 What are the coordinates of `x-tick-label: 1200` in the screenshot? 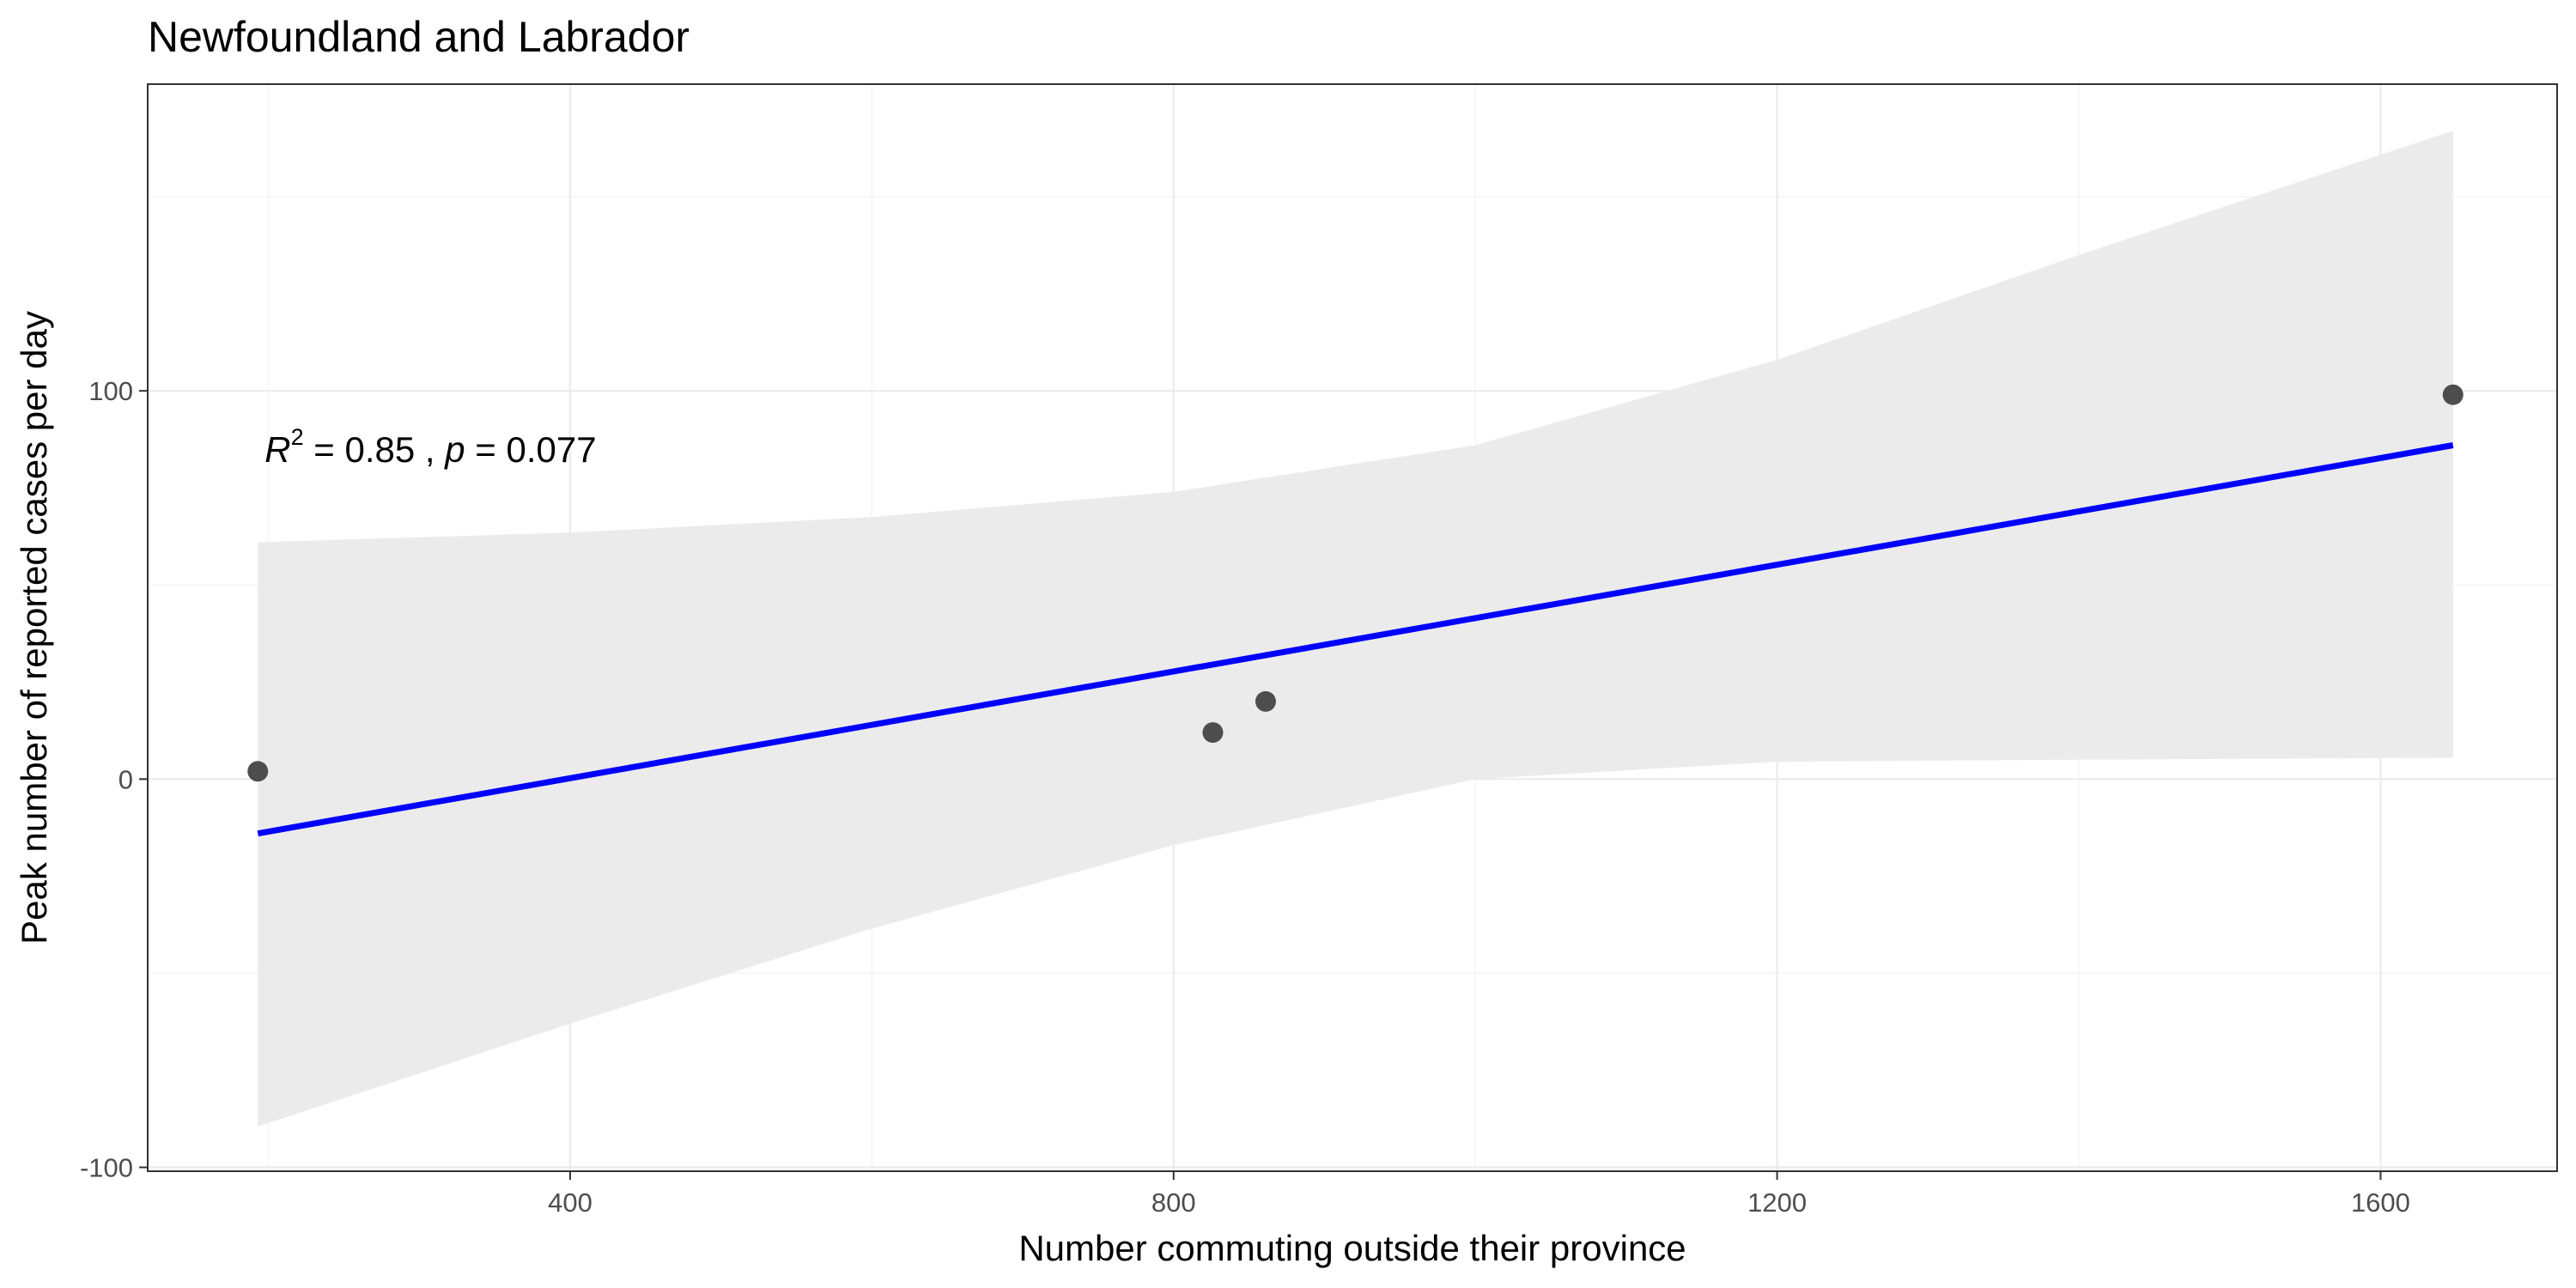 It's located at (1777, 1203).